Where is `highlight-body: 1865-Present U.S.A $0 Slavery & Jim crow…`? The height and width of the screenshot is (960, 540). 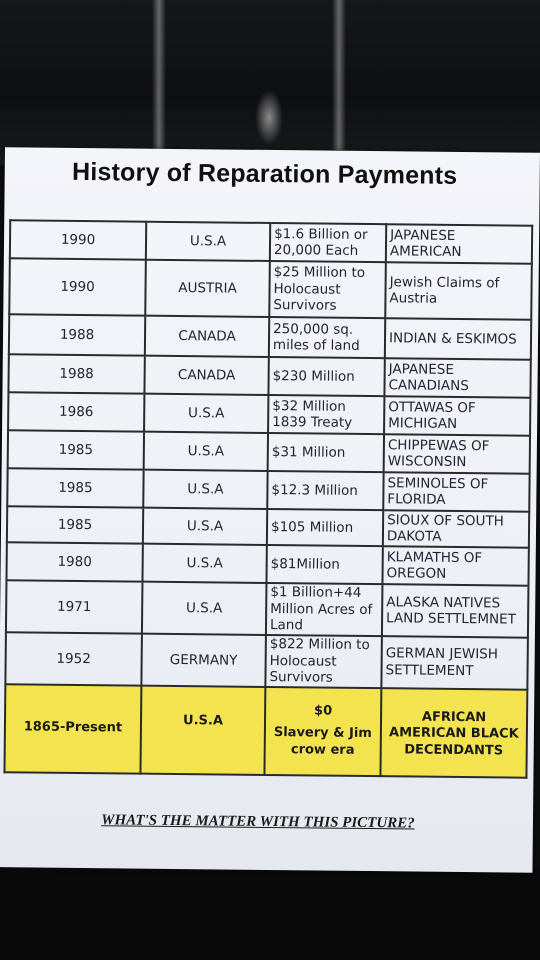
highlight-body: 1865-Present U.S.A $0 Slavery & Jim crow… is located at coordinates (266, 730).